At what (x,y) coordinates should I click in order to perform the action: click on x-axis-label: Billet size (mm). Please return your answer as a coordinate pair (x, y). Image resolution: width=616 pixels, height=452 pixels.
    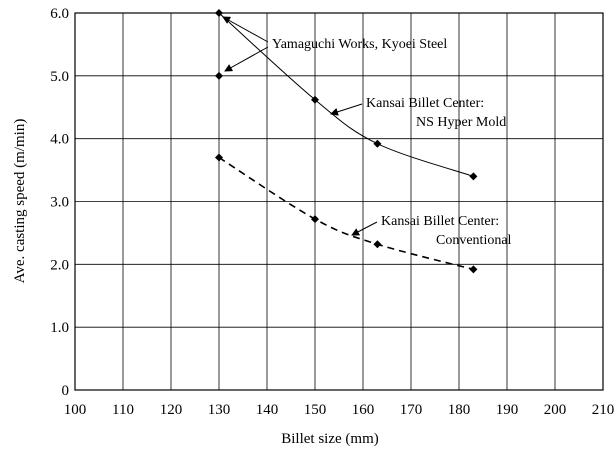
    Looking at the image, I should click on (329, 439).